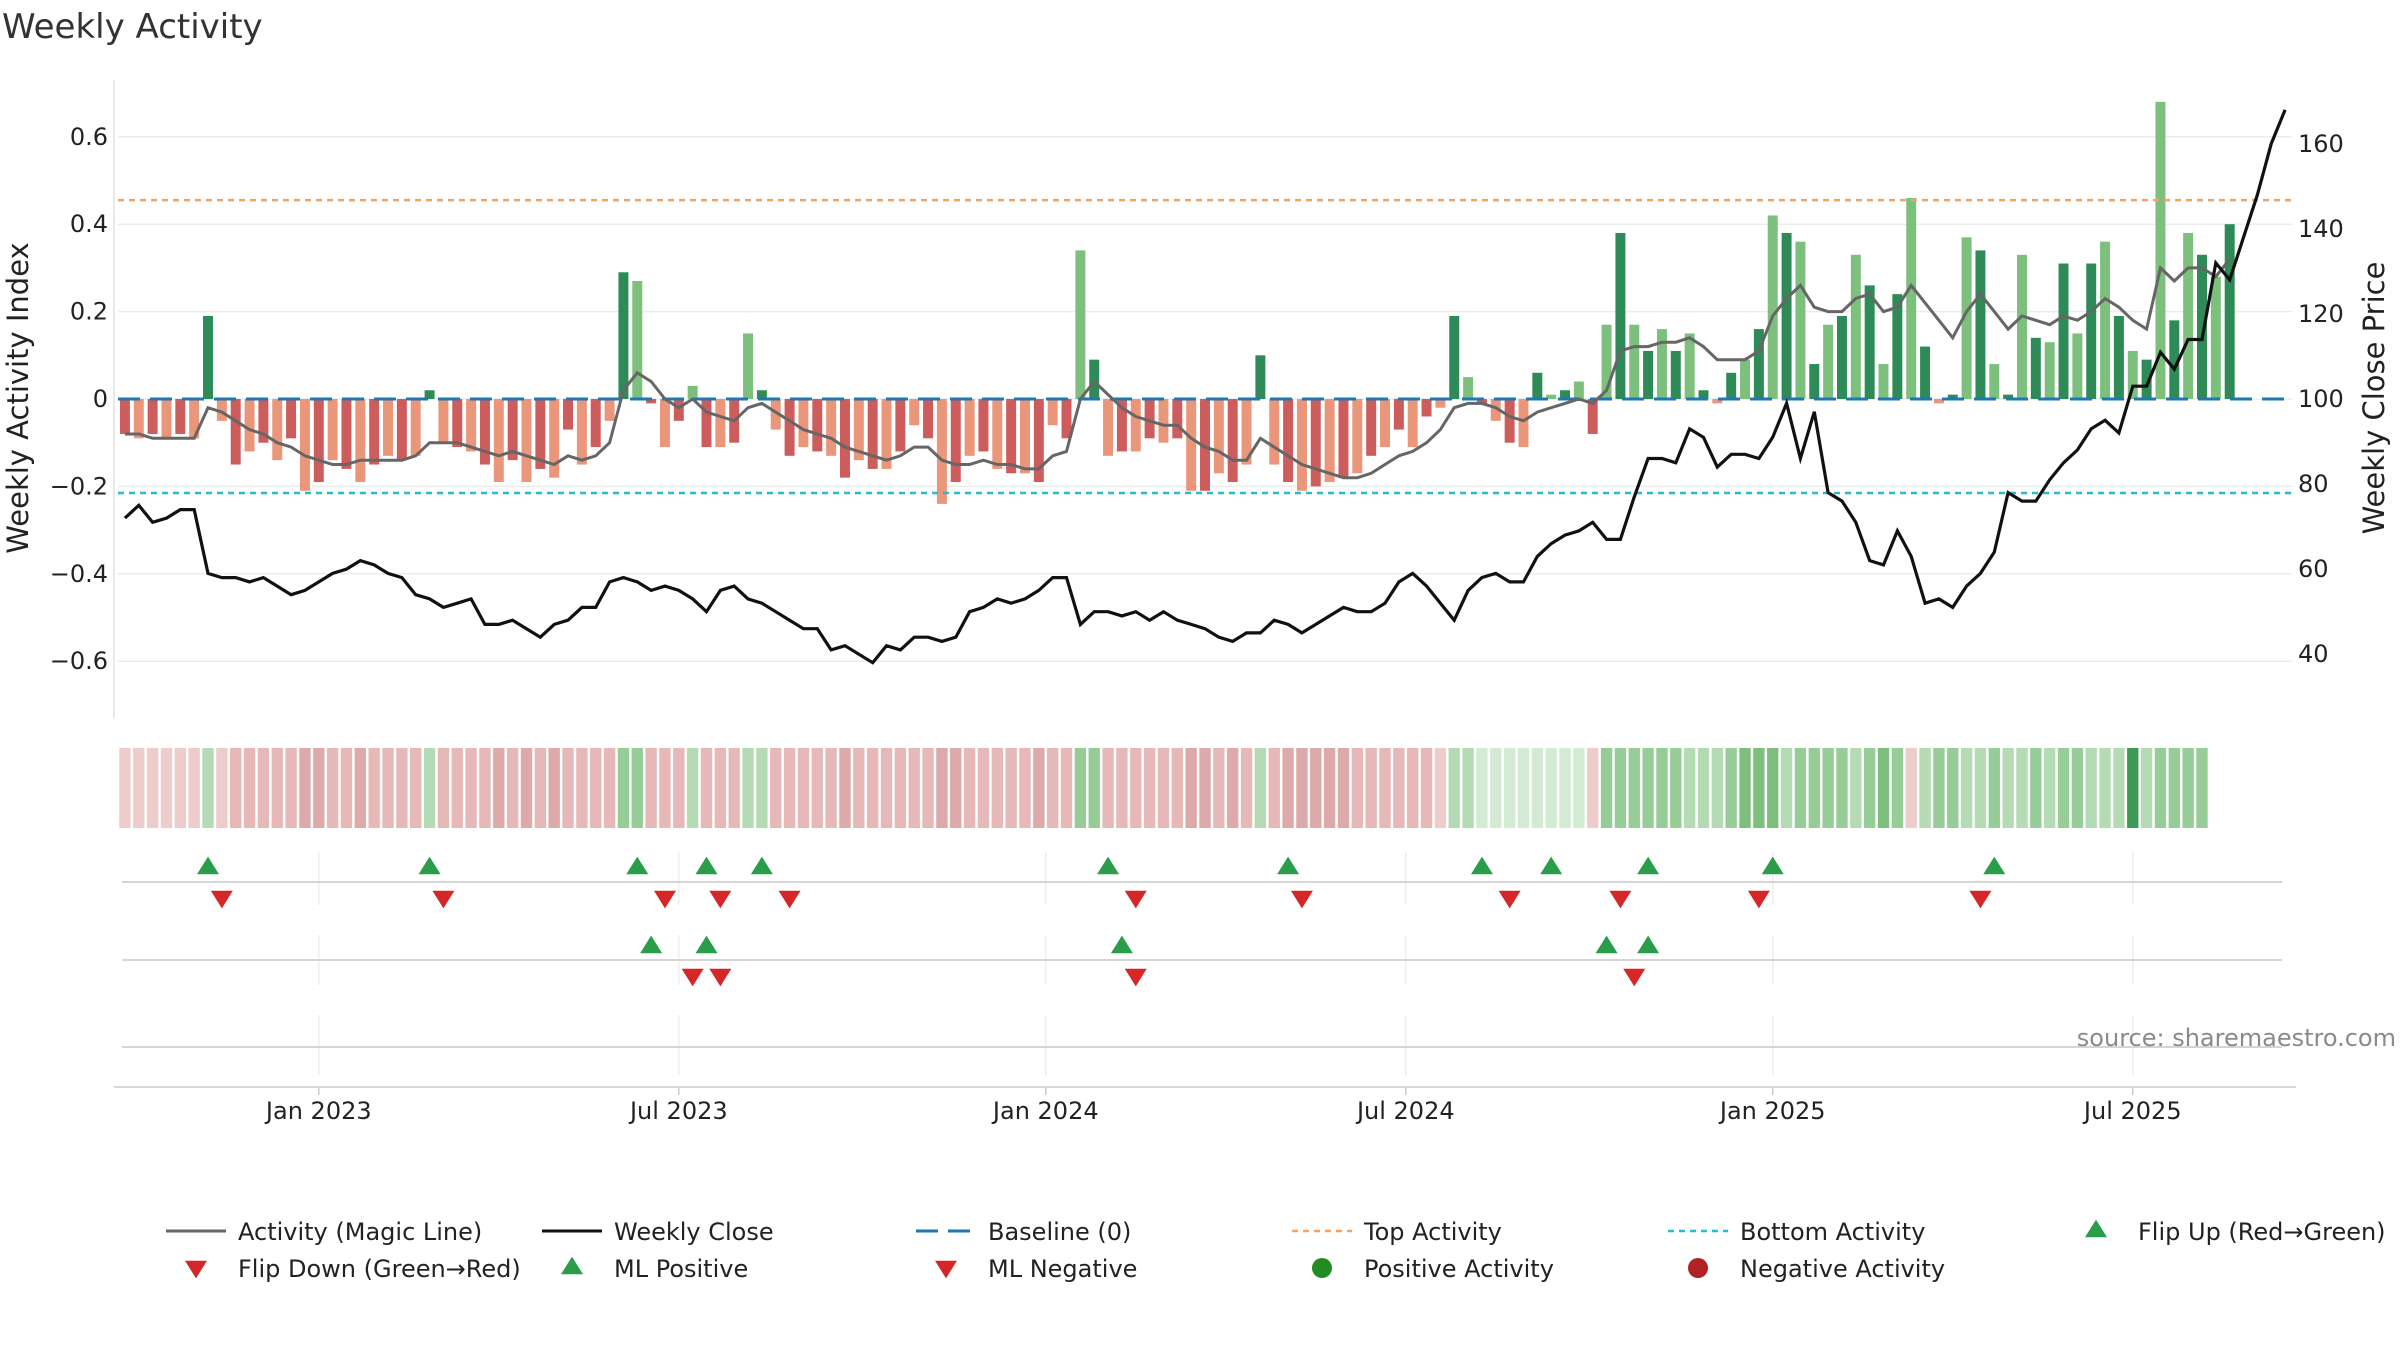 The image size is (2400, 1350). What do you see at coordinates (18, 397) in the screenshot?
I see `y-axis-label: Weekly Activity Index` at bounding box center [18, 397].